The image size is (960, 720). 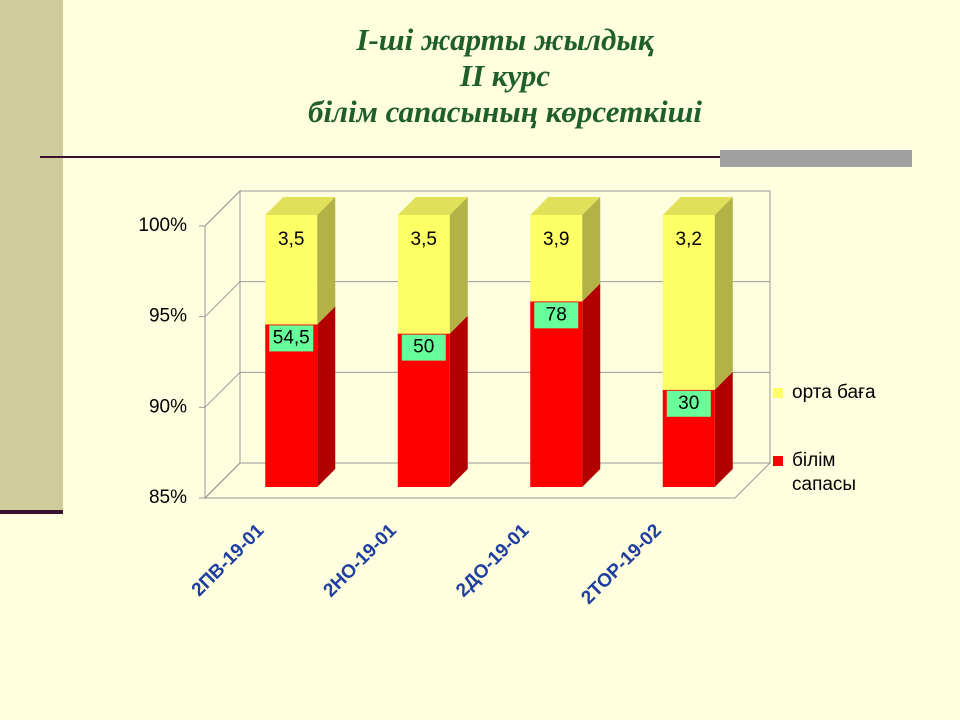 I want to click on y-tick-label: 85%, so click(x=168, y=497).